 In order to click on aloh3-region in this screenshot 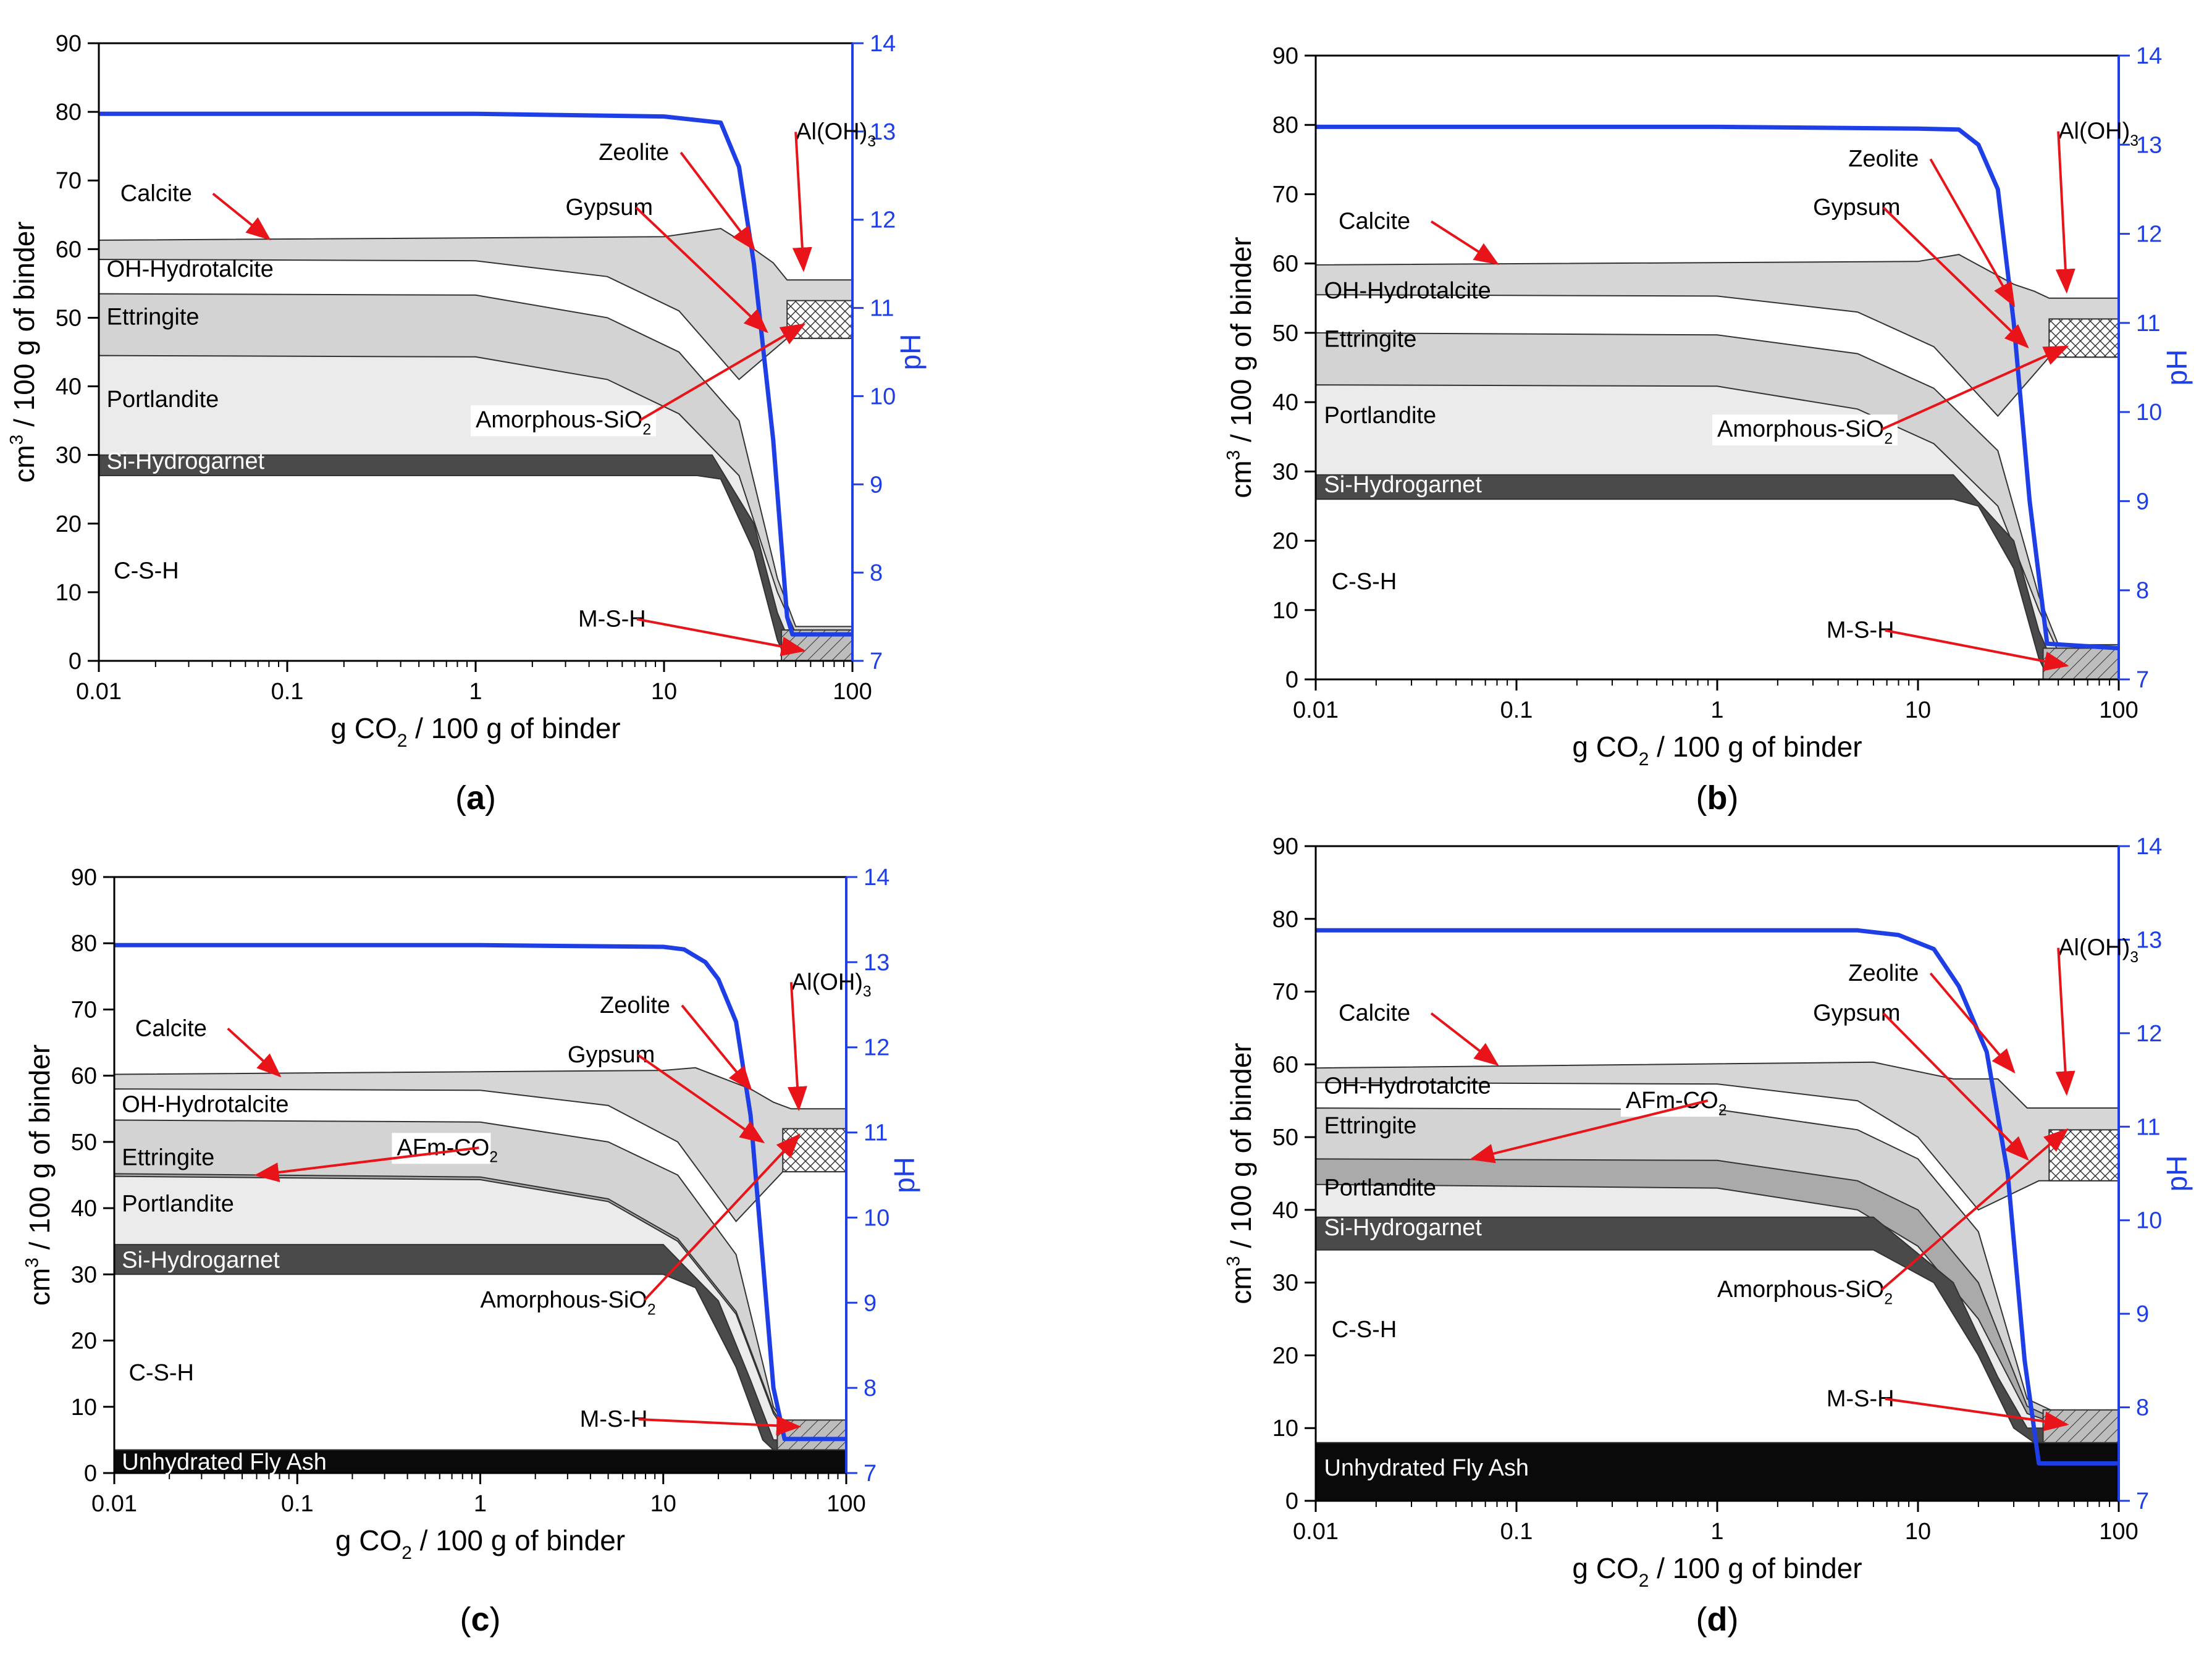, I will do `click(814, 1150)`.